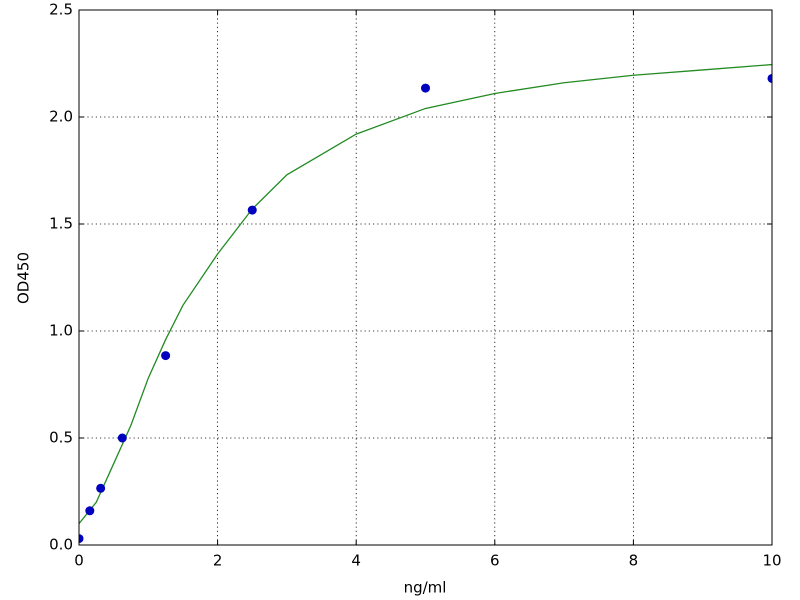  Describe the element at coordinates (24, 278) in the screenshot. I see `y-axis-label: OD450` at that location.